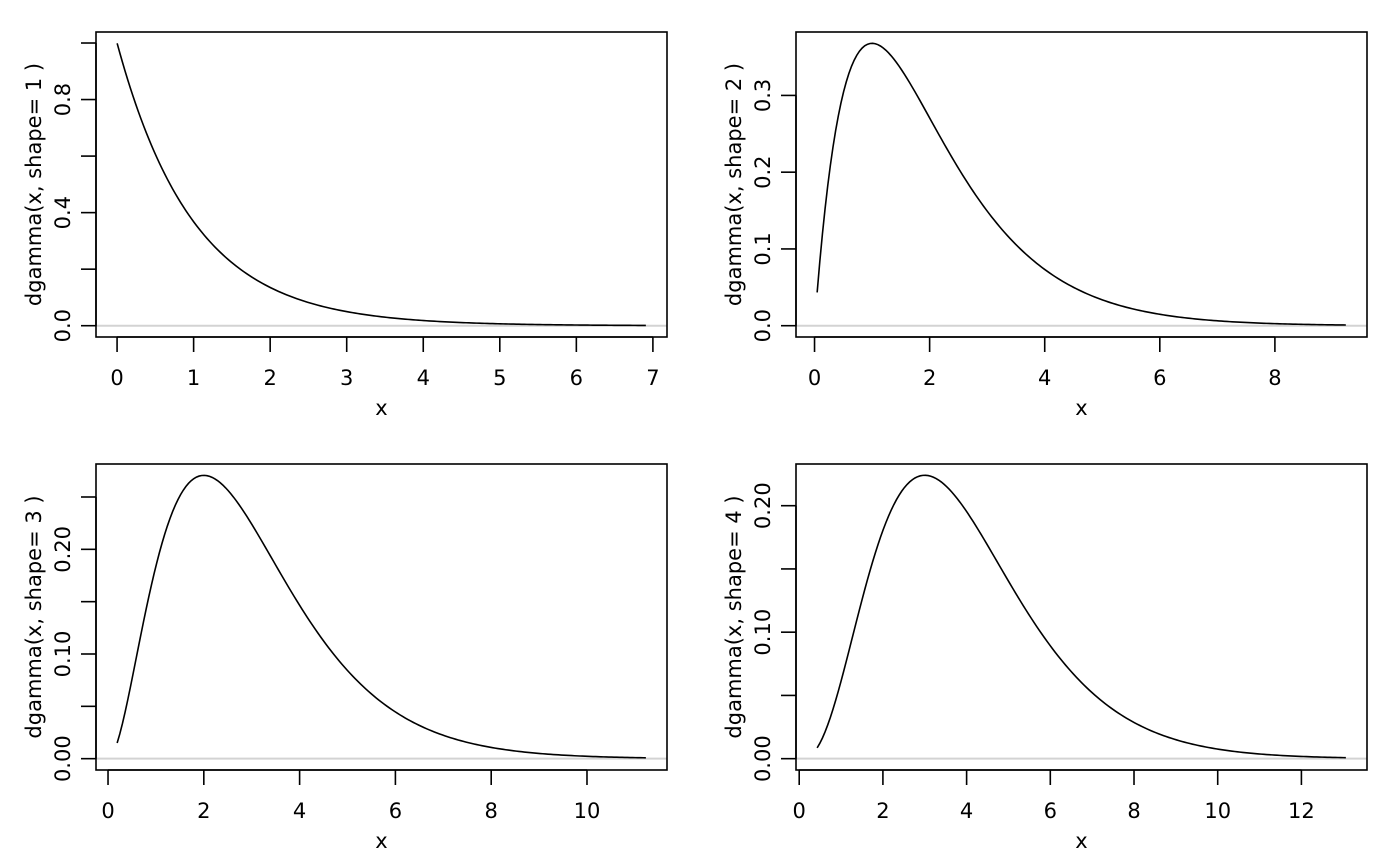 Image resolution: width=1400 pixels, height=866 pixels. I want to click on x-tick-label: 5, so click(499, 378).